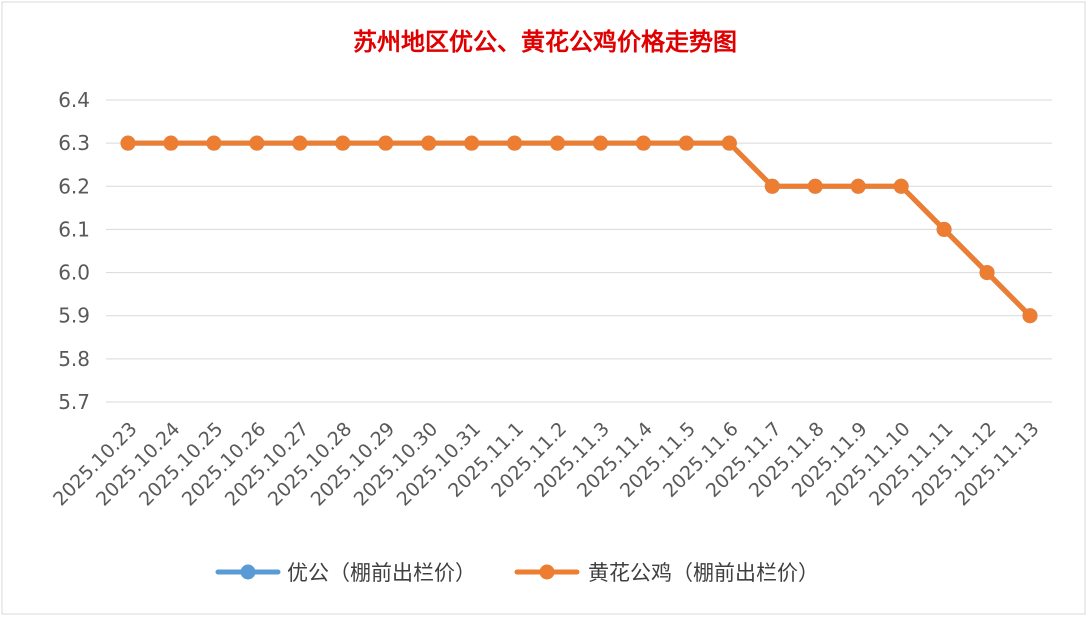 This screenshot has height=618, width=1089. I want to click on y-tick-label: 5.7, so click(74, 402).